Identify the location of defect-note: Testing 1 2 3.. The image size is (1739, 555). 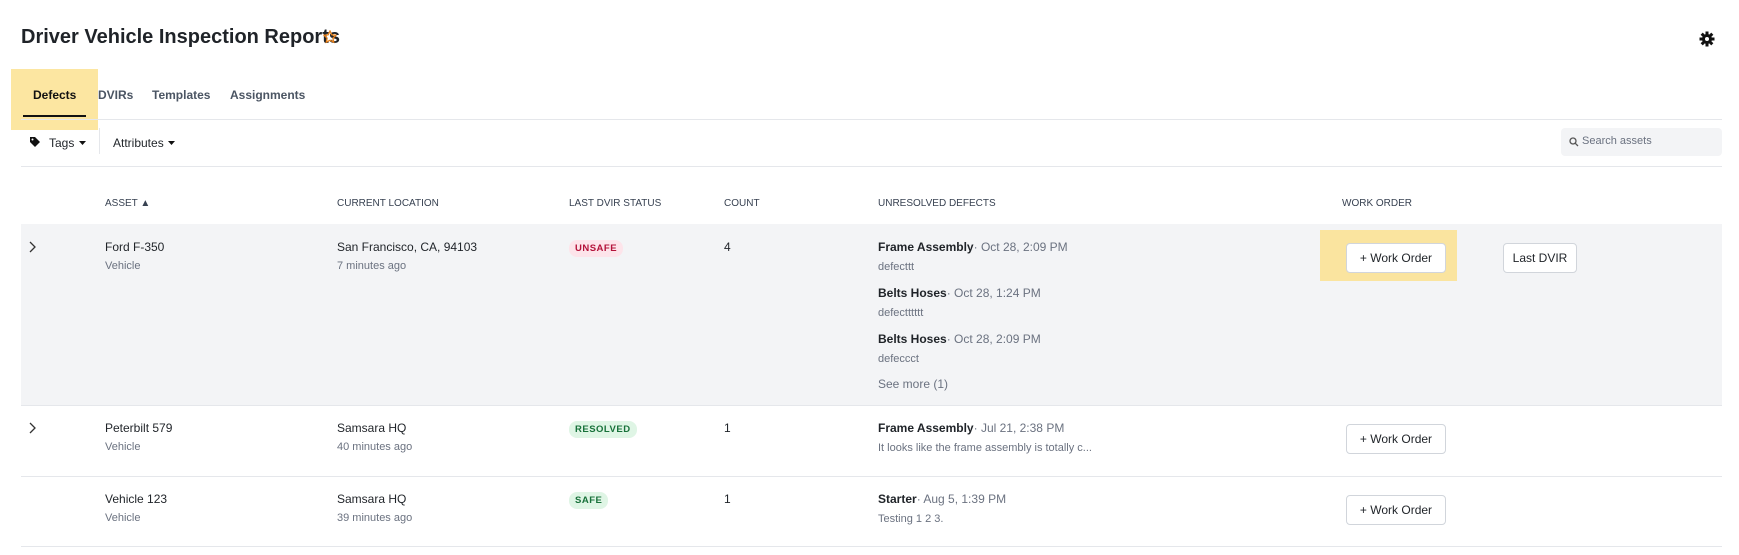
(911, 519).